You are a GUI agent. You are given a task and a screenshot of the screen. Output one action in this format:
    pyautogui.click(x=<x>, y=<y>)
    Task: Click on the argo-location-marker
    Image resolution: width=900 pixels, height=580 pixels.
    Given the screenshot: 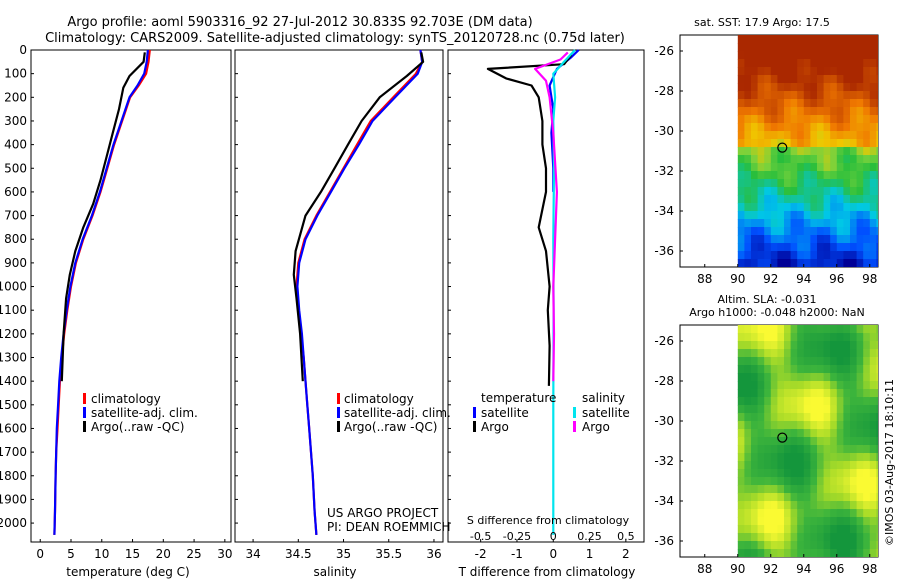 What is the action you would take?
    pyautogui.click(x=782, y=437)
    